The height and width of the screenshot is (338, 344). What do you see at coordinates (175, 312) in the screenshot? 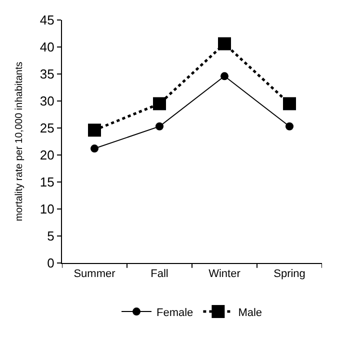
I see `legend-label: Female` at bounding box center [175, 312].